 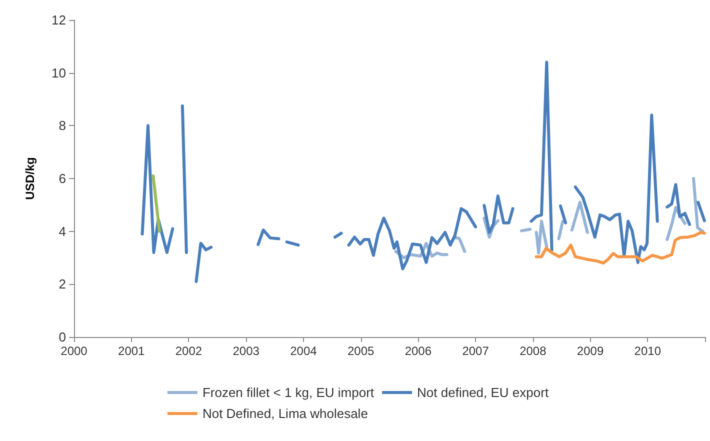 What do you see at coordinates (188, 351) in the screenshot?
I see `x-tick-label: 2002` at bounding box center [188, 351].